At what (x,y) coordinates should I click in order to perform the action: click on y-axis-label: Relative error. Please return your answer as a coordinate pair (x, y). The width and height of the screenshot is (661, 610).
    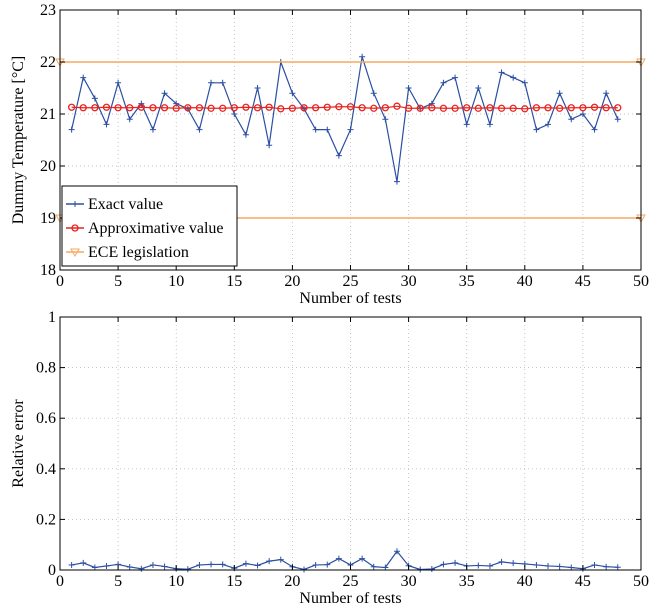
    Looking at the image, I should click on (18, 443).